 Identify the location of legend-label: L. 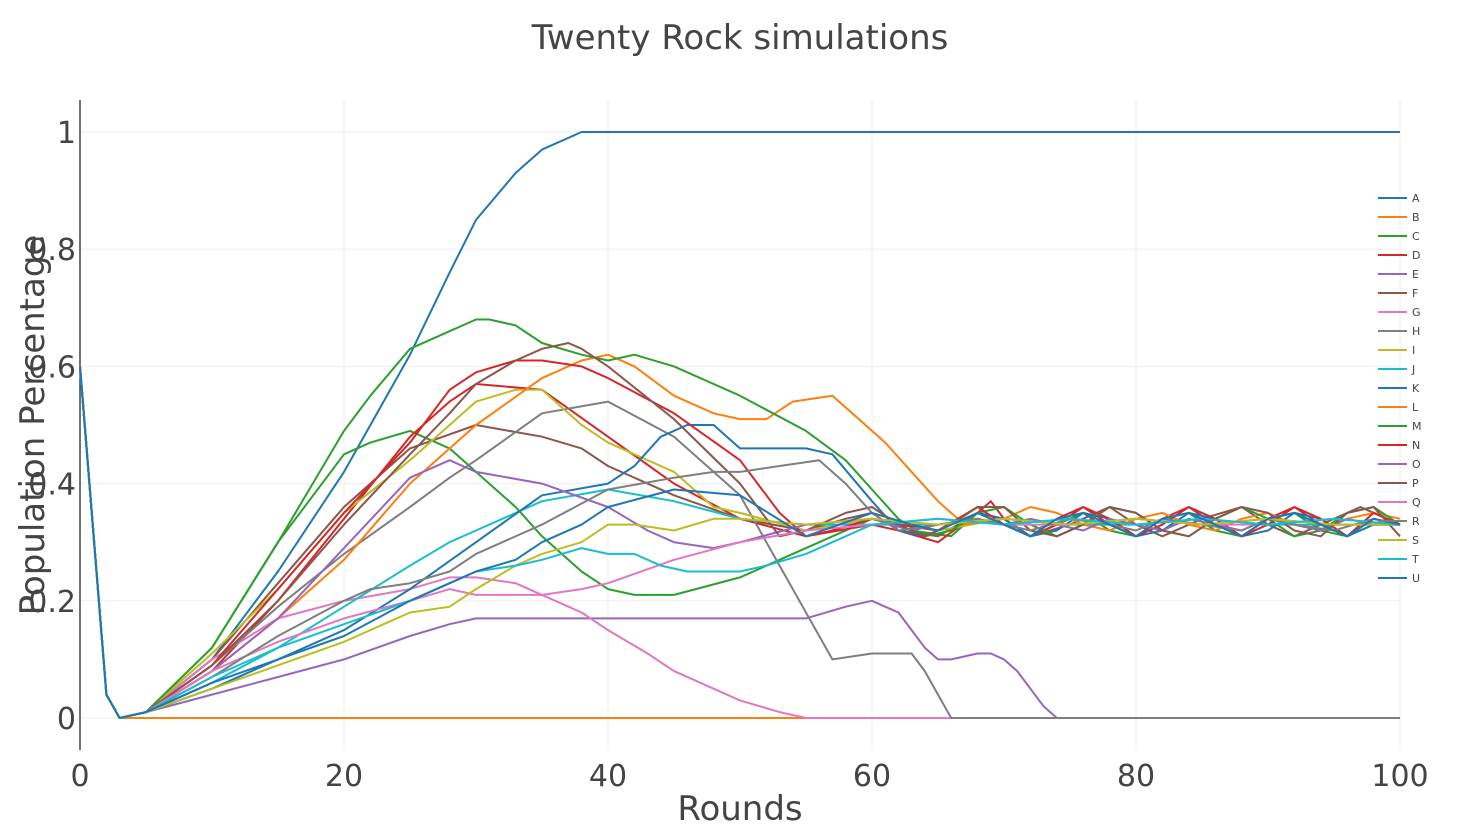
(1415, 407).